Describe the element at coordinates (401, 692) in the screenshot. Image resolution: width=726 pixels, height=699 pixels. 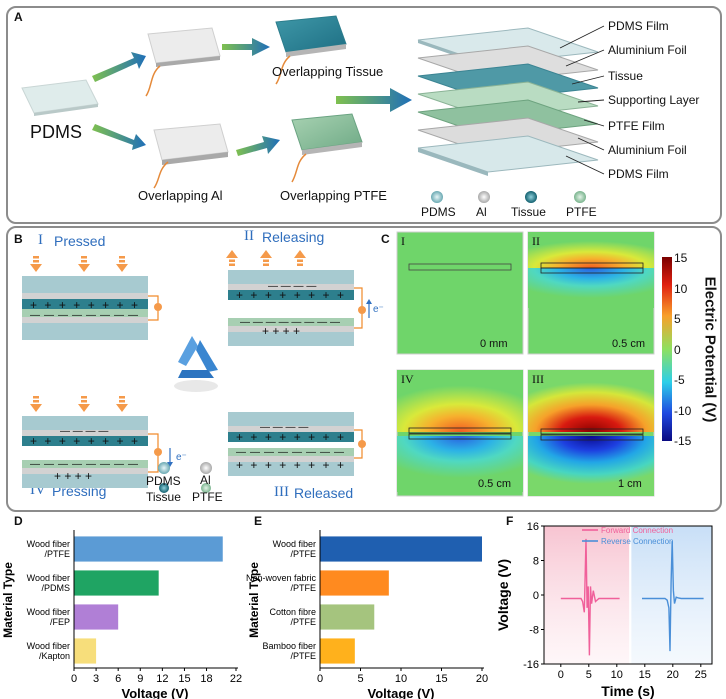
I see `chart-e-x-axis-label: Voltage (V)` at that location.